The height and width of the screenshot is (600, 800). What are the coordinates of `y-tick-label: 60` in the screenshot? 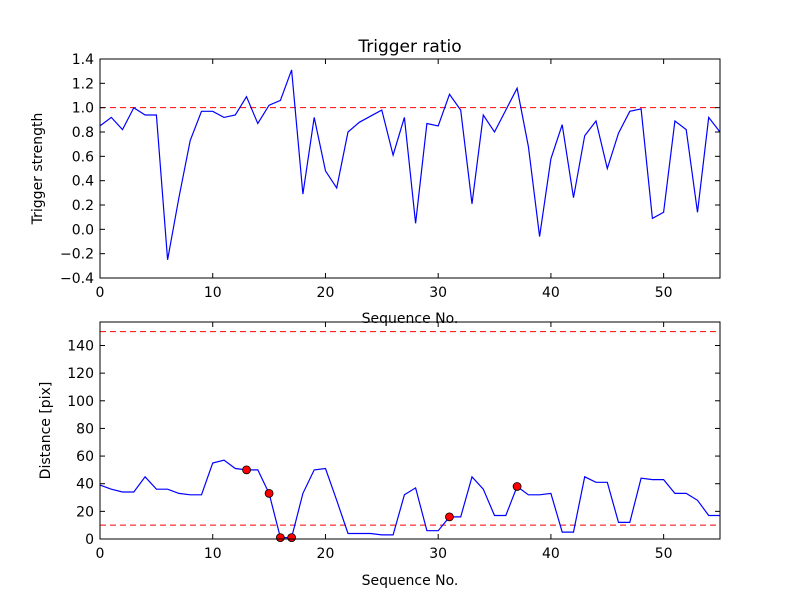 It's located at (85, 457).